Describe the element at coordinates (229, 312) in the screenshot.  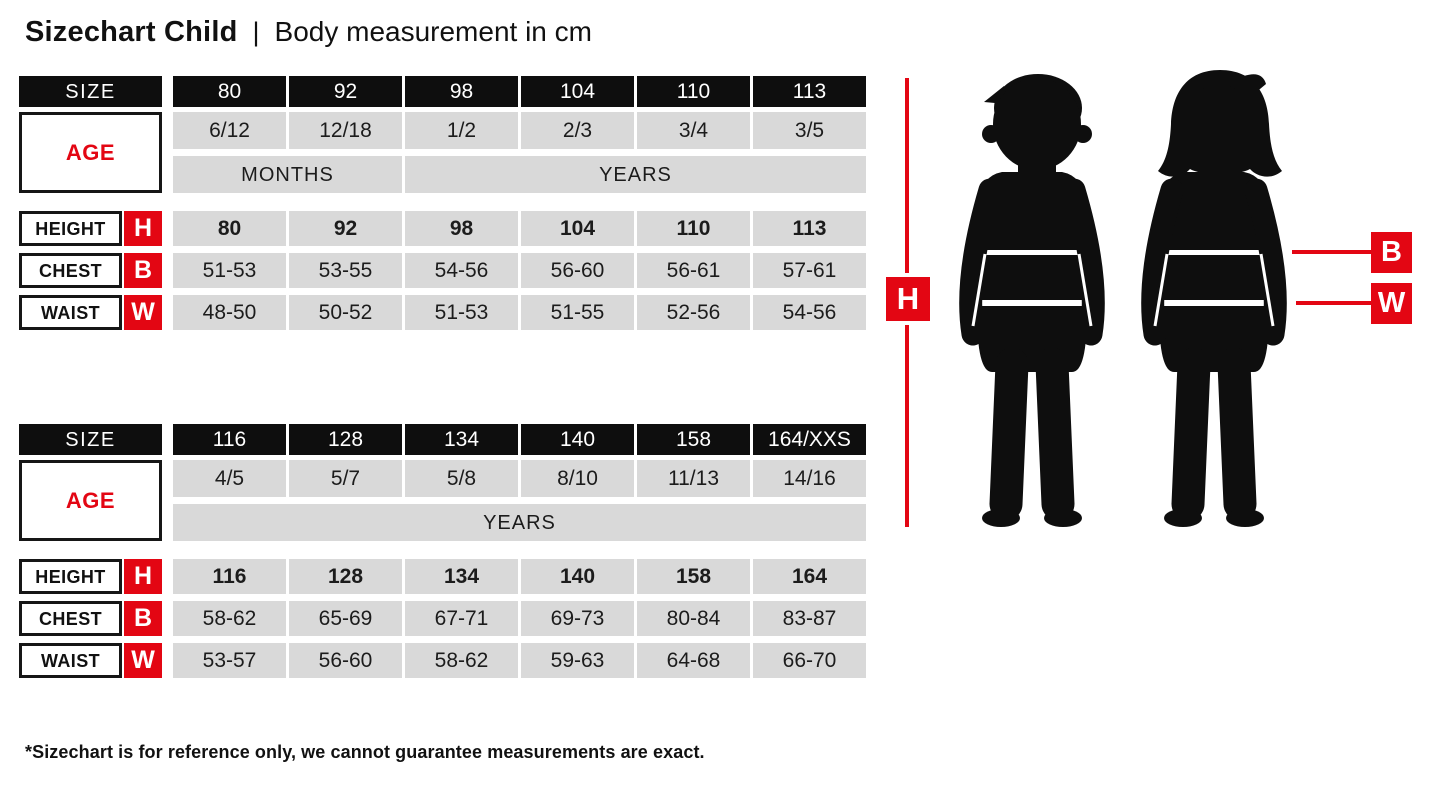
I see `waist-cell: 48-50` at that location.